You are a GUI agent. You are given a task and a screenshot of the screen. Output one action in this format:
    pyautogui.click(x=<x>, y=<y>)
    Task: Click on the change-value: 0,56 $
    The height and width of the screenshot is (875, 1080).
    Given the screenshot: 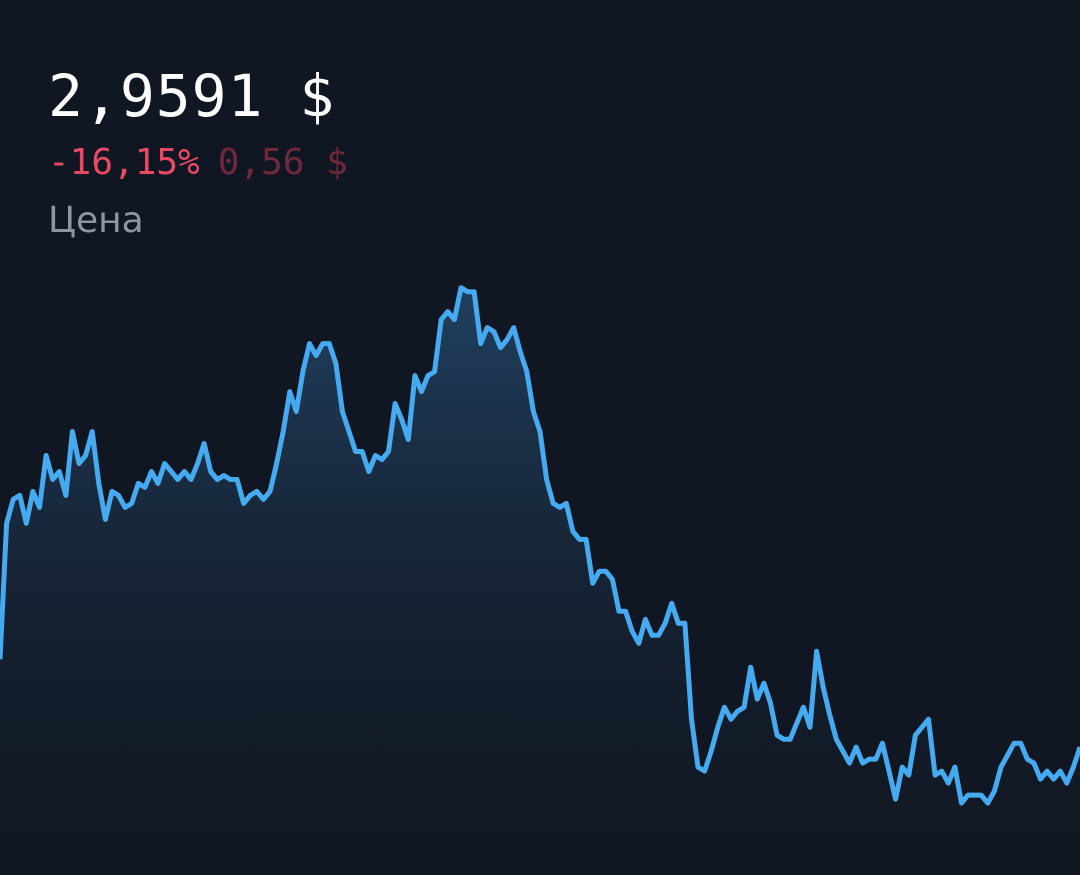 What is the action you would take?
    pyautogui.click(x=282, y=162)
    